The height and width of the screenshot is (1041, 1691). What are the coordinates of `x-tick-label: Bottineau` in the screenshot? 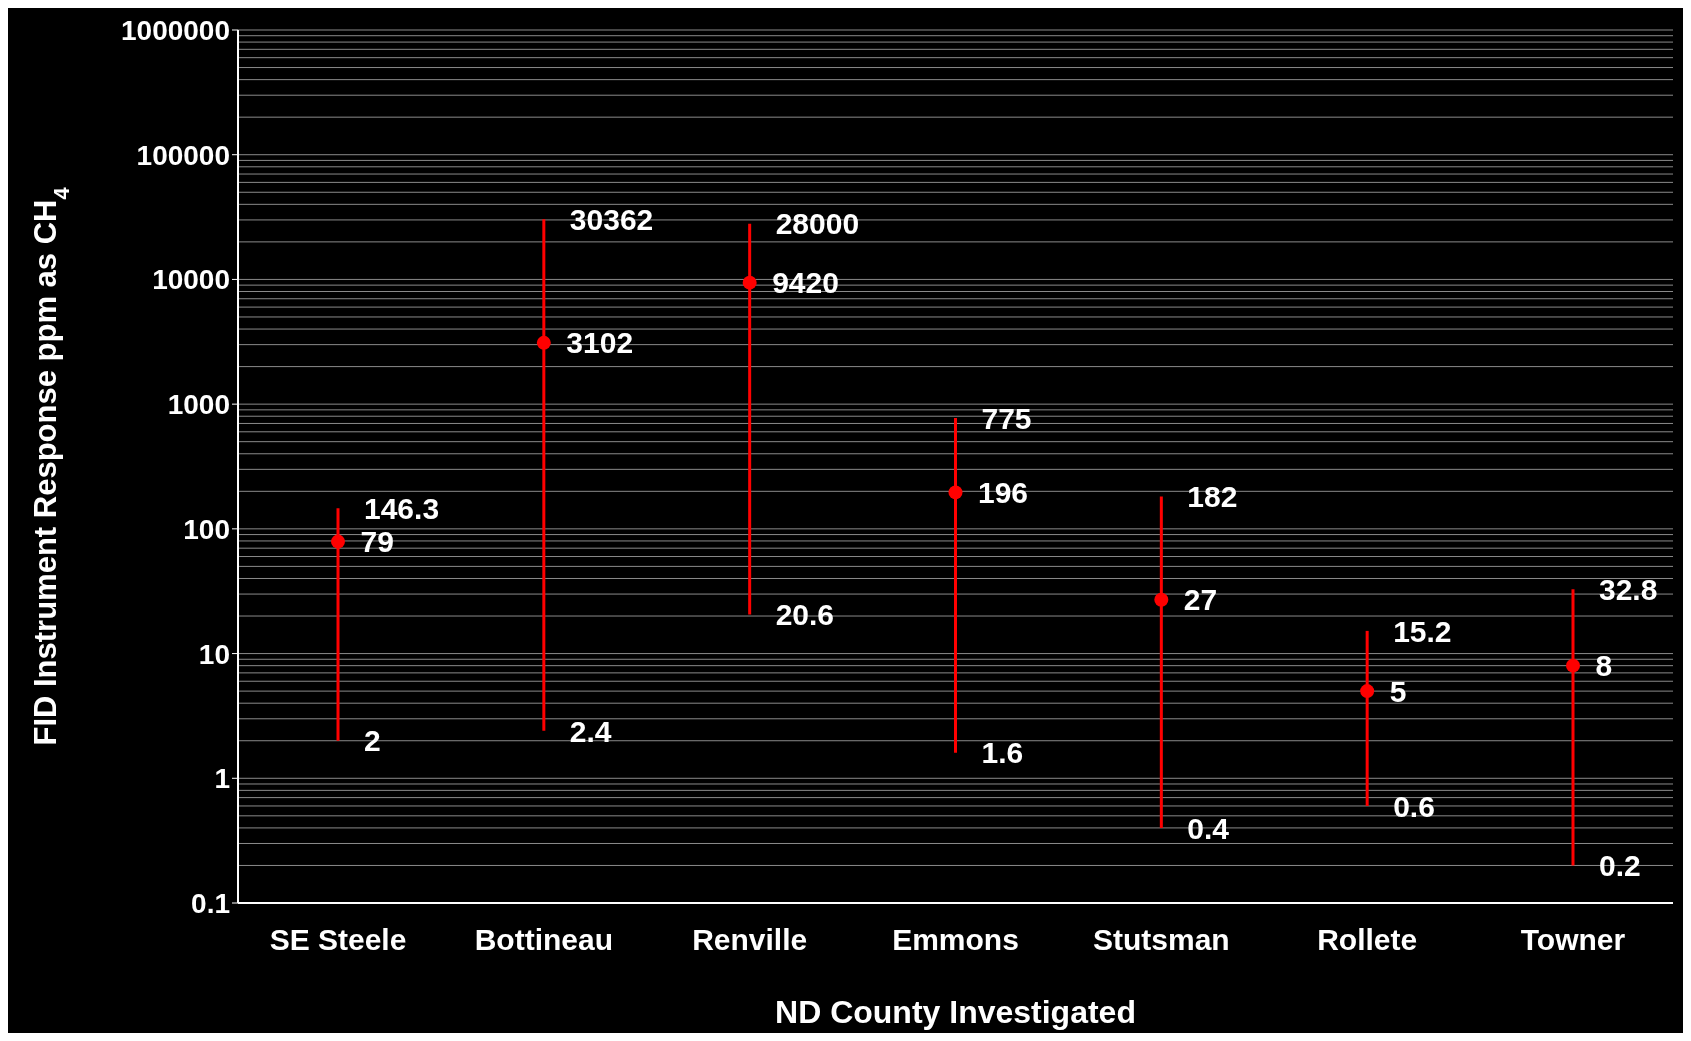 It's located at (543, 940).